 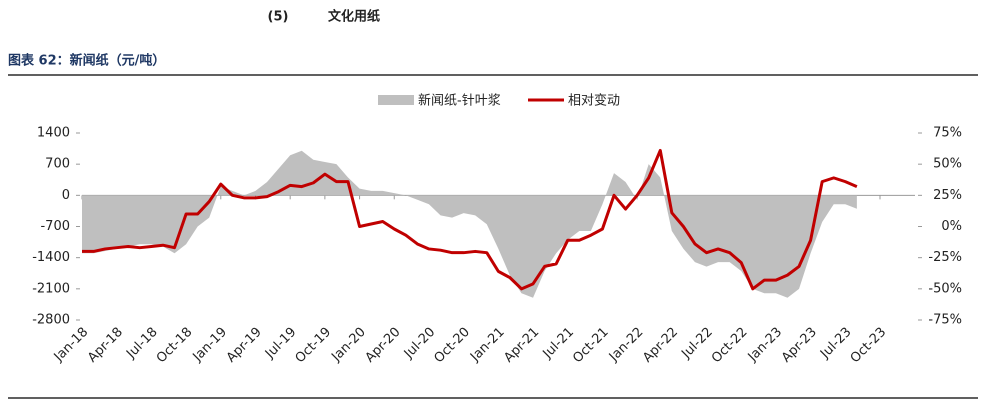 What do you see at coordinates (945, 288) in the screenshot?
I see `y2-tick-label: -50%` at bounding box center [945, 288].